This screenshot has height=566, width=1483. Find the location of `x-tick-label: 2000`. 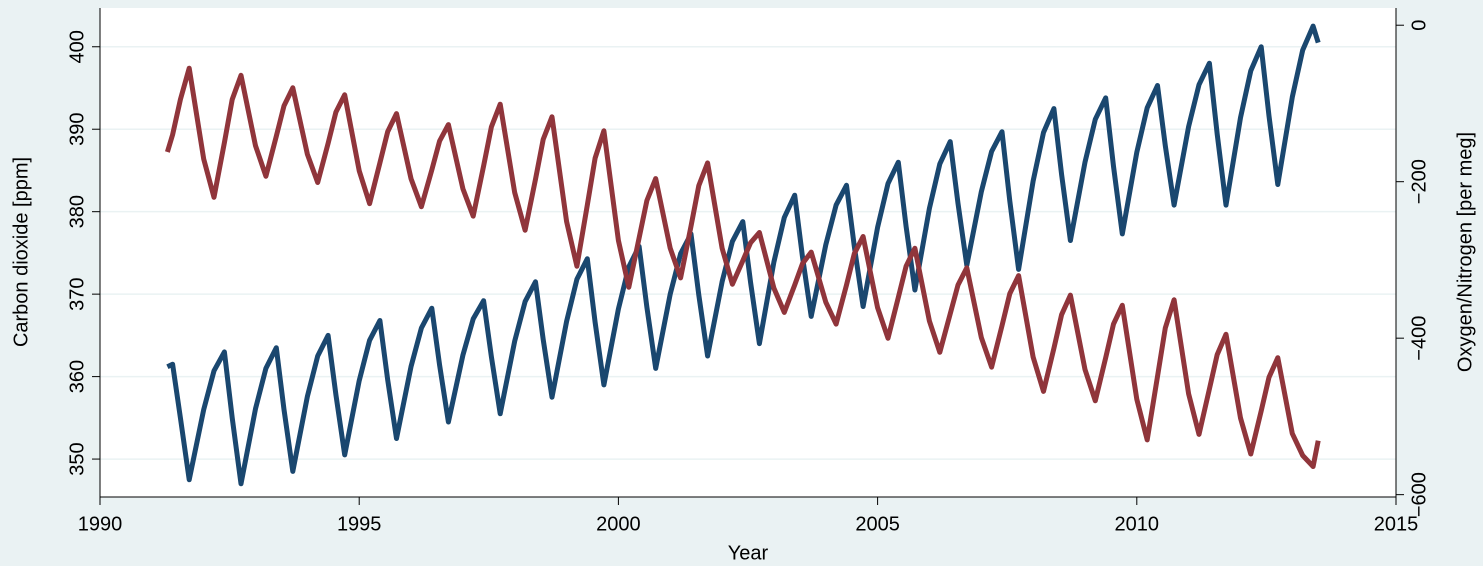

x-tick-label: 2000 is located at coordinates (618, 524).